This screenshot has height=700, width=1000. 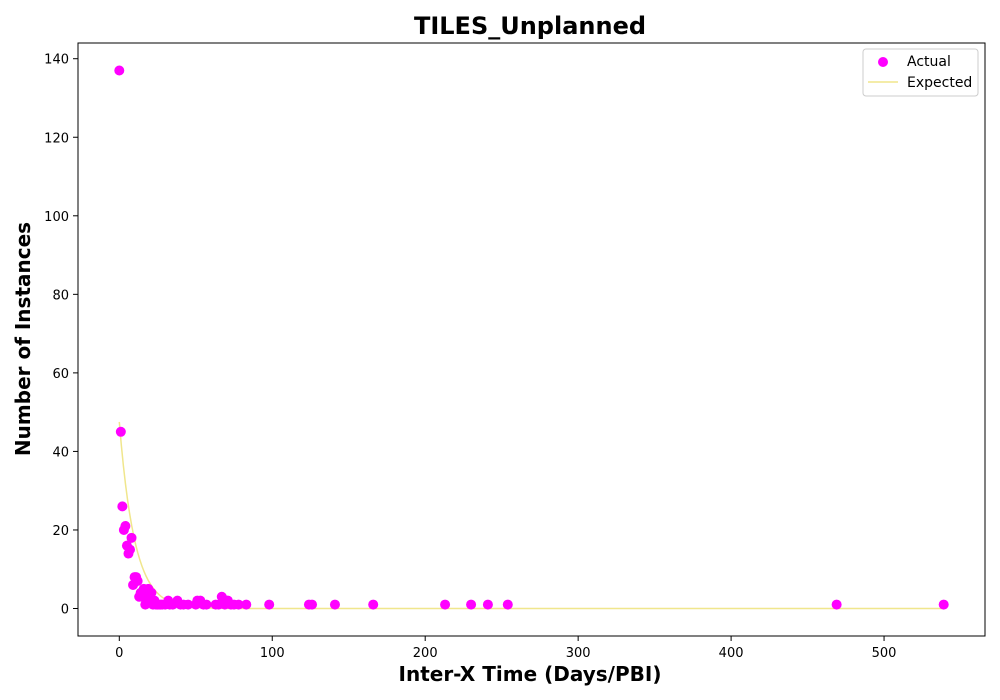 What do you see at coordinates (929, 62) in the screenshot?
I see `legend-label-actual: Actual` at bounding box center [929, 62].